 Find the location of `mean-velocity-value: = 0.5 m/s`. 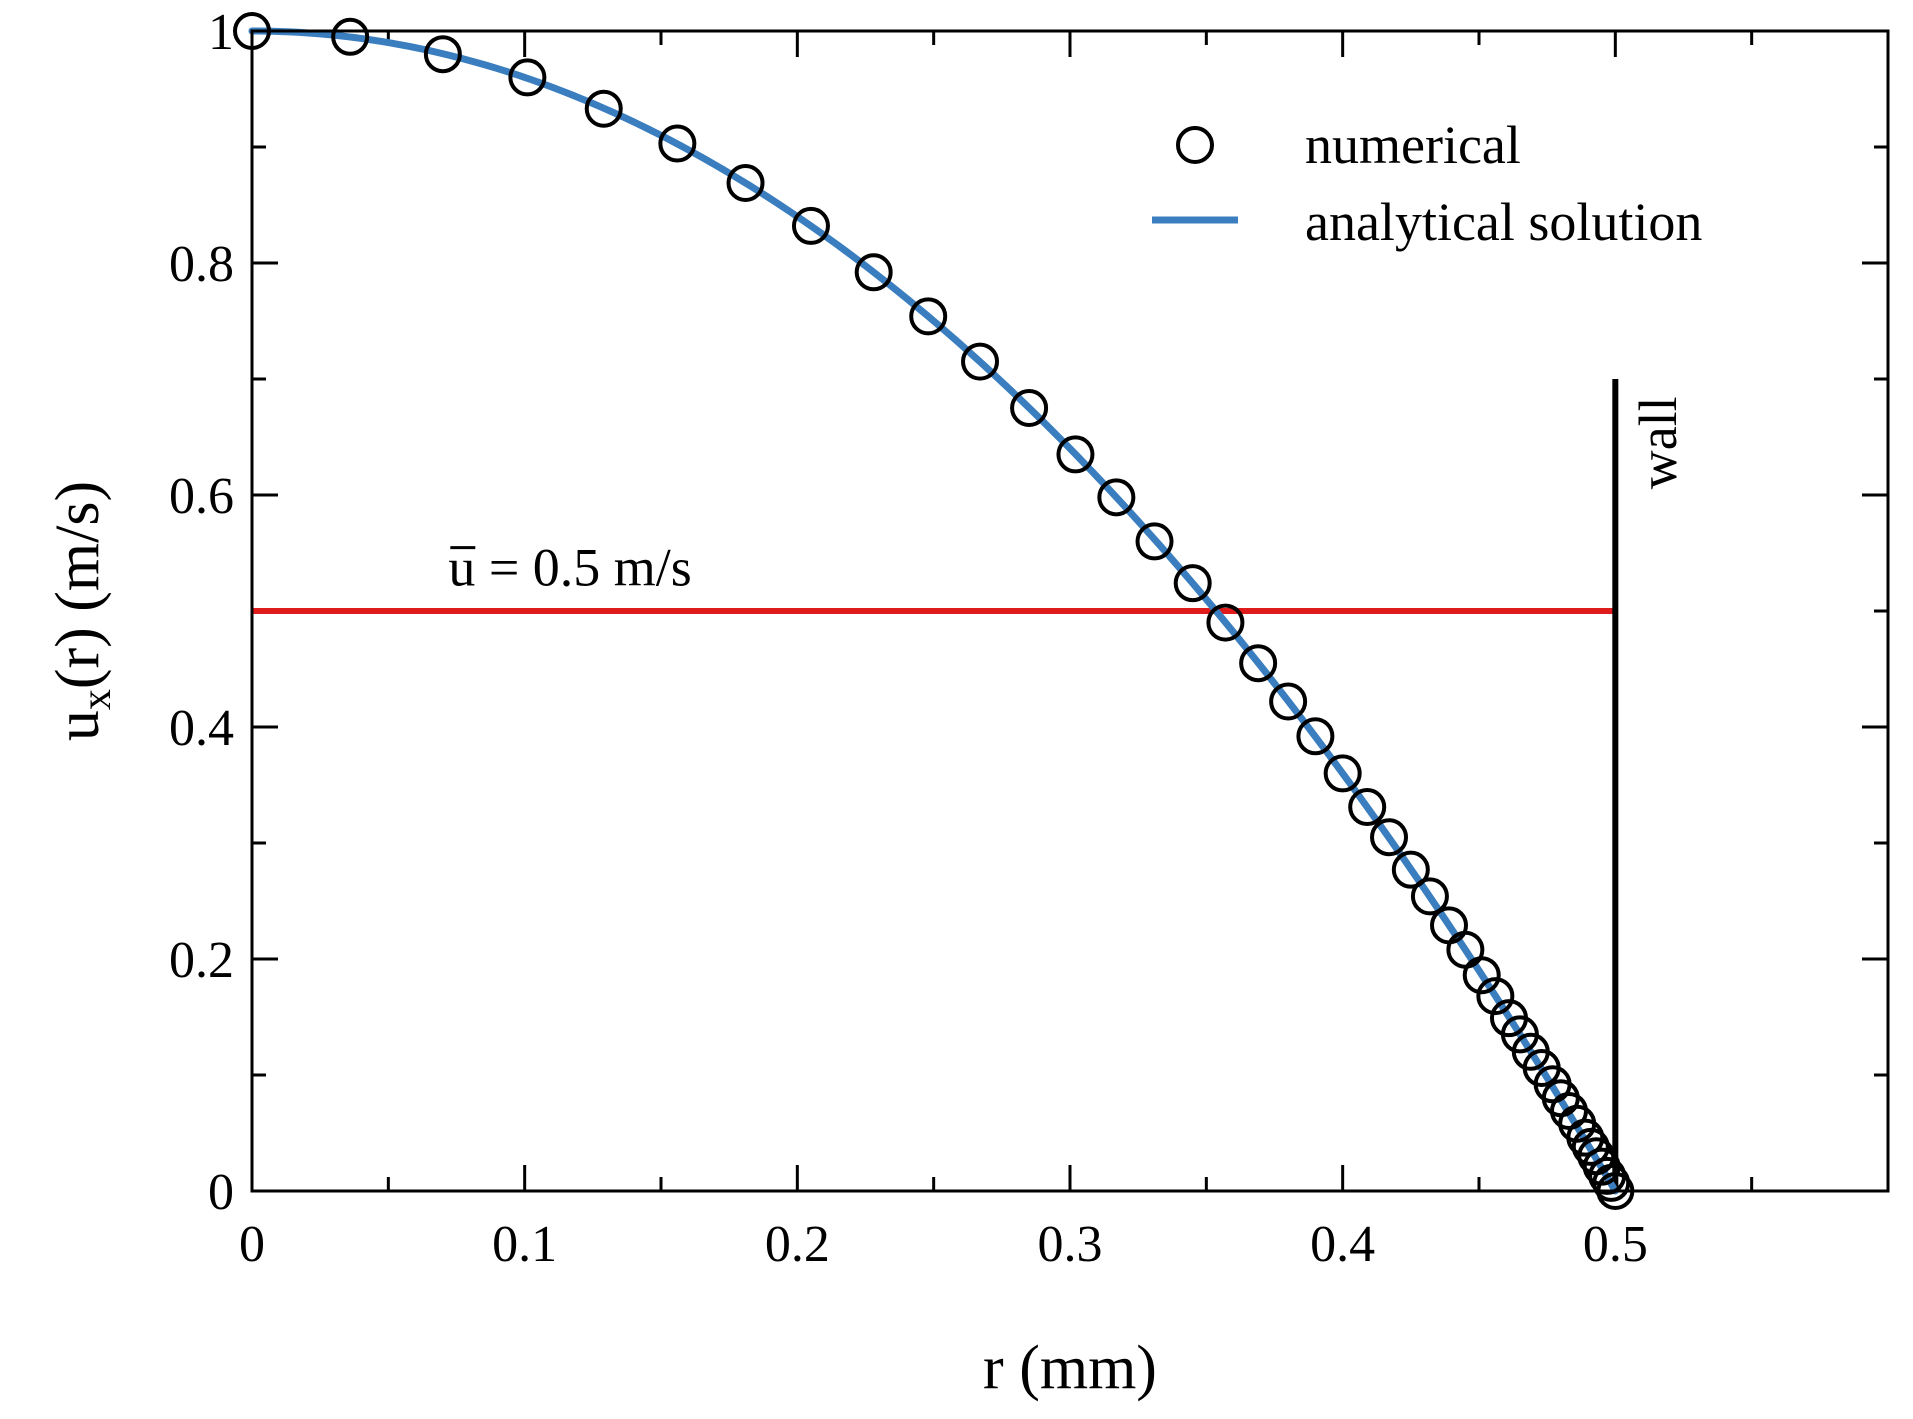

mean-velocity-value: = 0.5 m/s is located at coordinates (583, 568).